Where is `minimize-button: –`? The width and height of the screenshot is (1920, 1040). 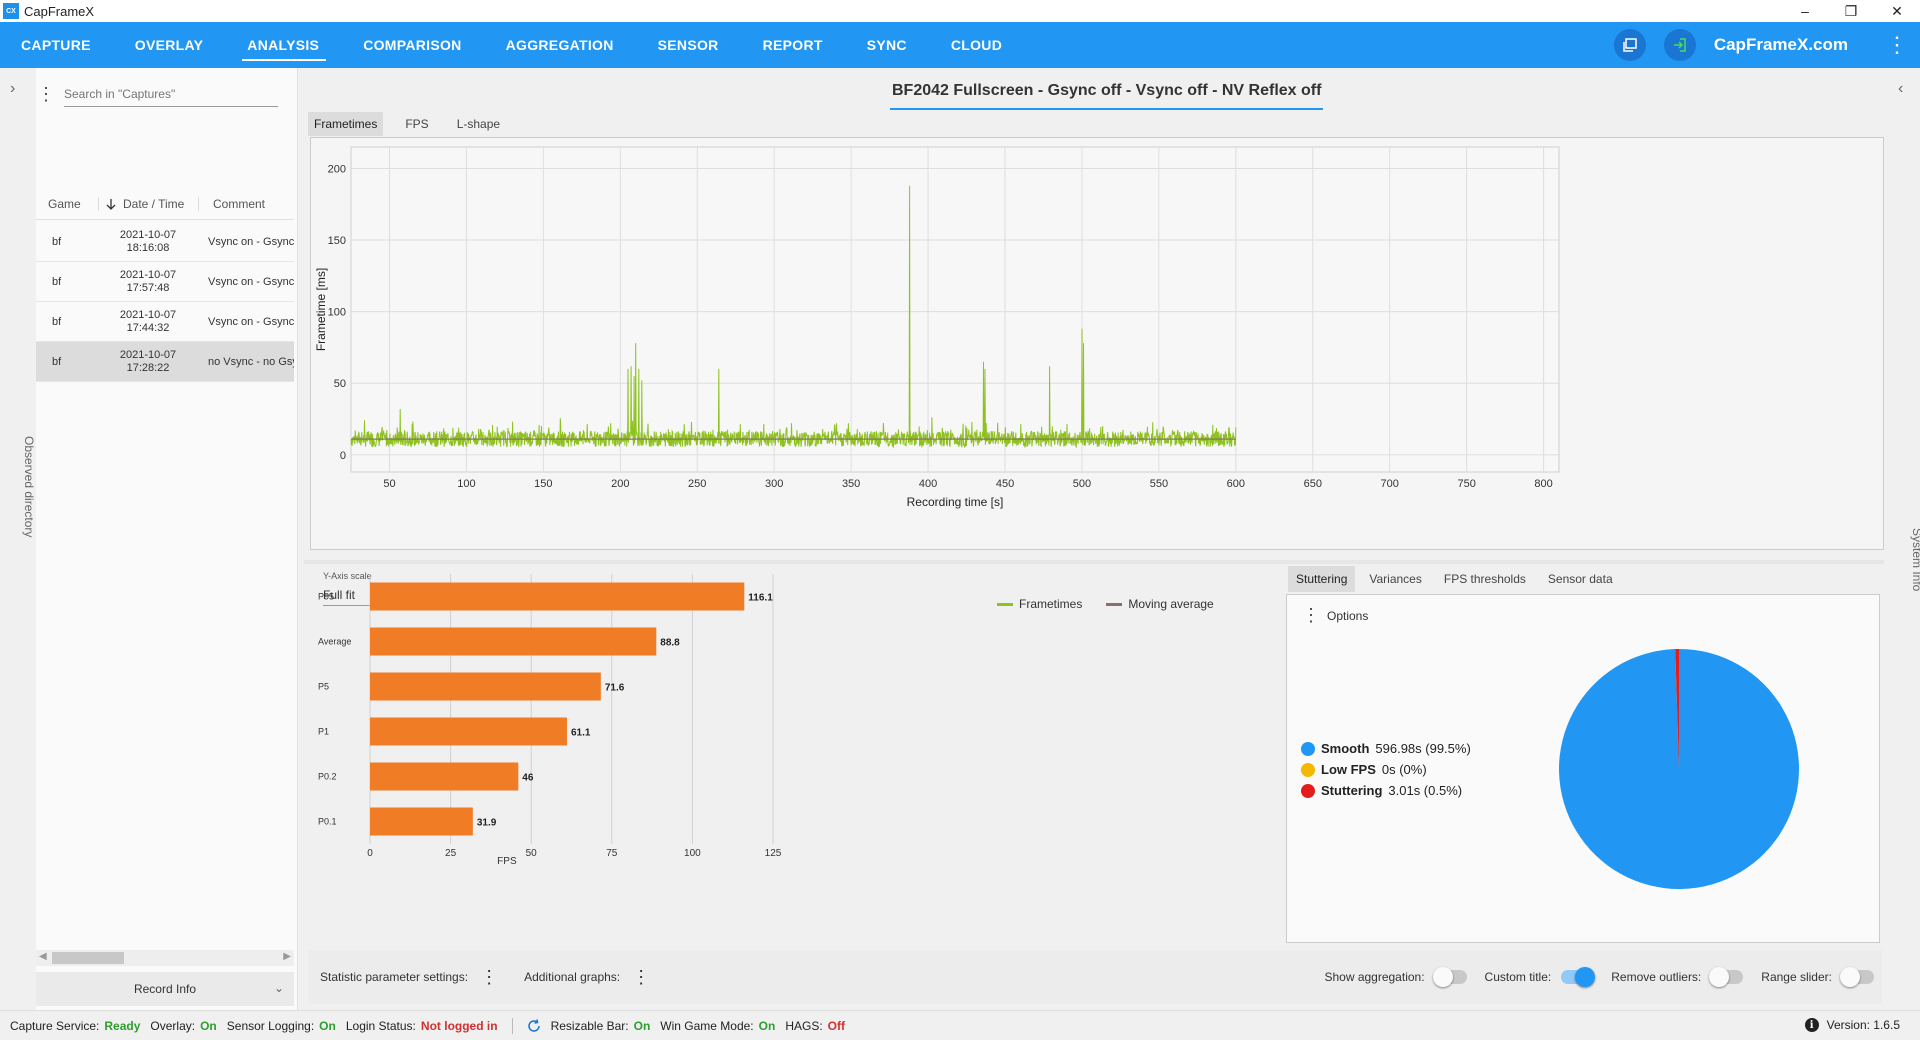
minimize-button: – is located at coordinates (1805, 11).